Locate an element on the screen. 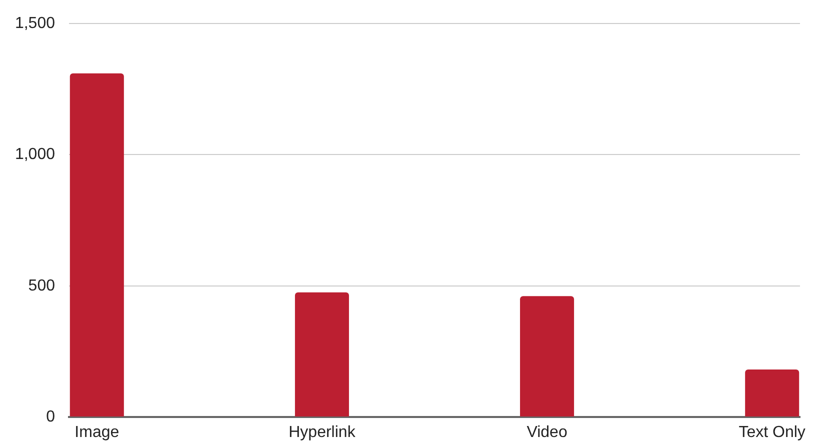 This screenshot has height=447, width=814. y-tick-label: 1,000 is located at coordinates (35, 155).